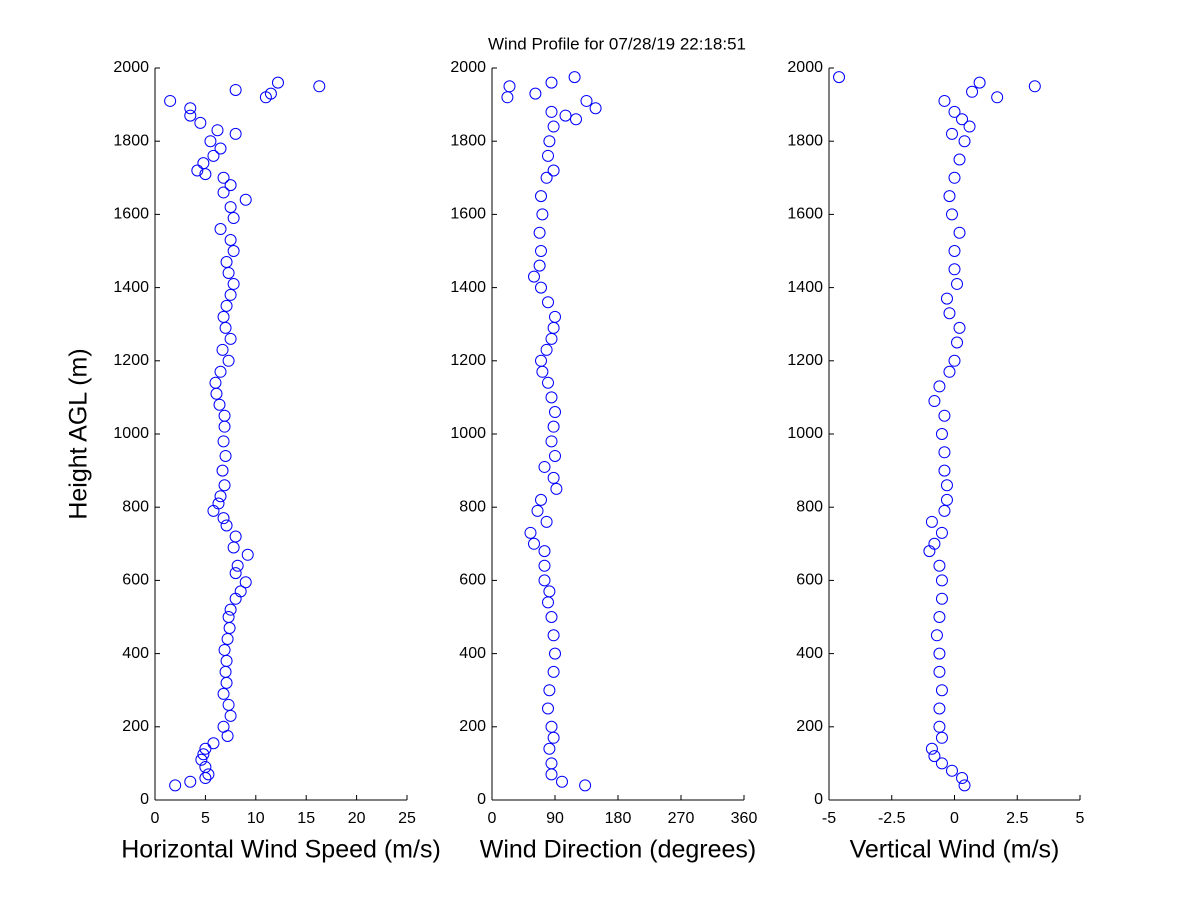 Image resolution: width=1200 pixels, height=900 pixels. Describe the element at coordinates (681, 818) in the screenshot. I see `x-tick-label: 270` at that location.